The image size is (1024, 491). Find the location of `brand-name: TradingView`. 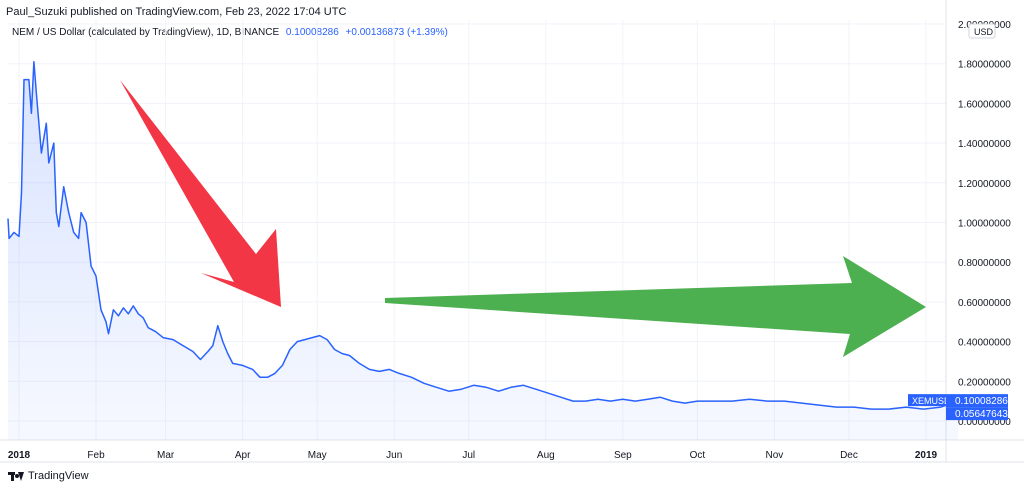

brand-name: TradingView is located at coordinates (58, 476).